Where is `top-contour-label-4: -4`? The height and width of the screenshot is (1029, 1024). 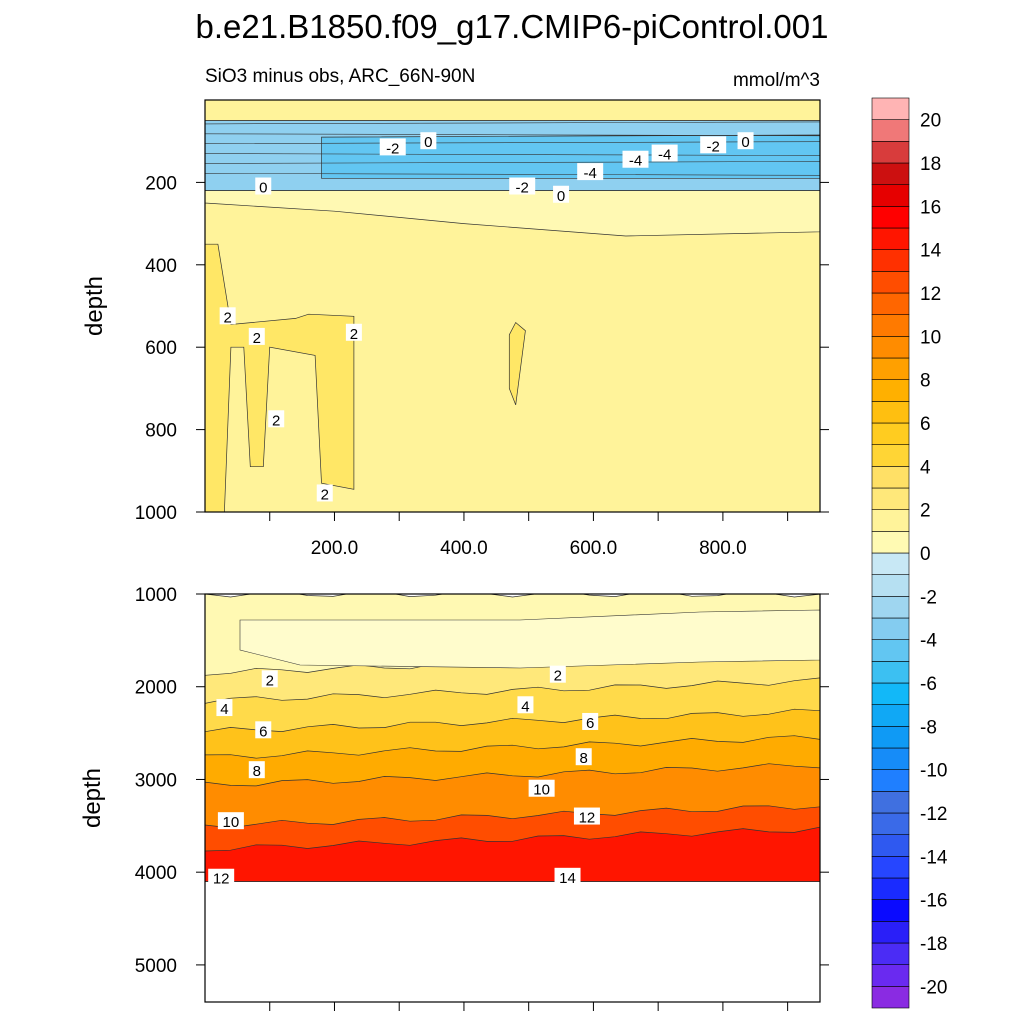
top-contour-label-4: -4 is located at coordinates (664, 155).